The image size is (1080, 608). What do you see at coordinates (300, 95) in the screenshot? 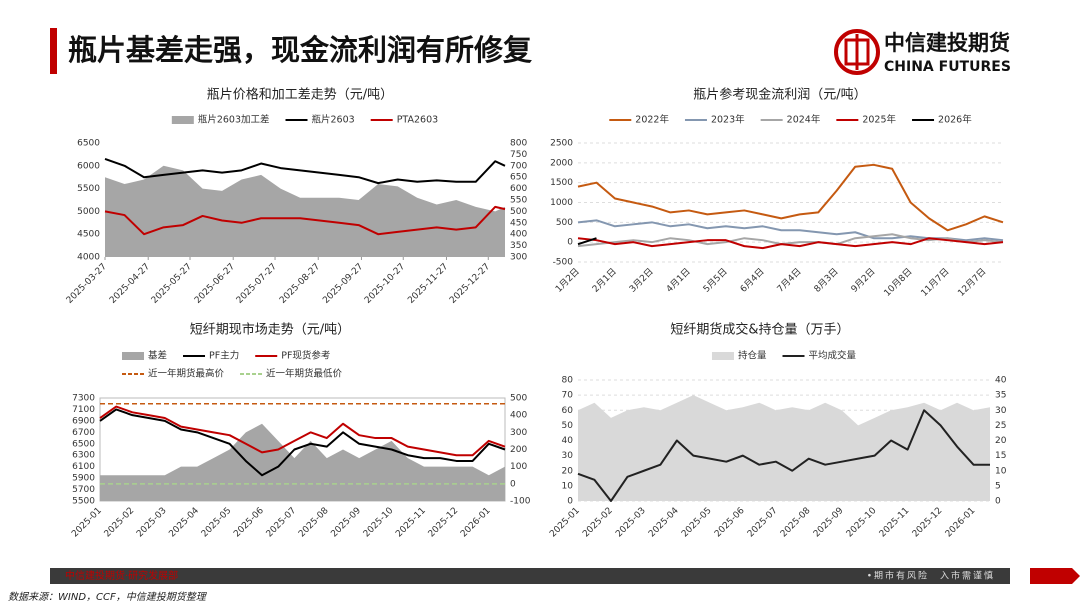
I see `chart-title: 瓶片价格和加工差走势（元/吨）` at bounding box center [300, 95].